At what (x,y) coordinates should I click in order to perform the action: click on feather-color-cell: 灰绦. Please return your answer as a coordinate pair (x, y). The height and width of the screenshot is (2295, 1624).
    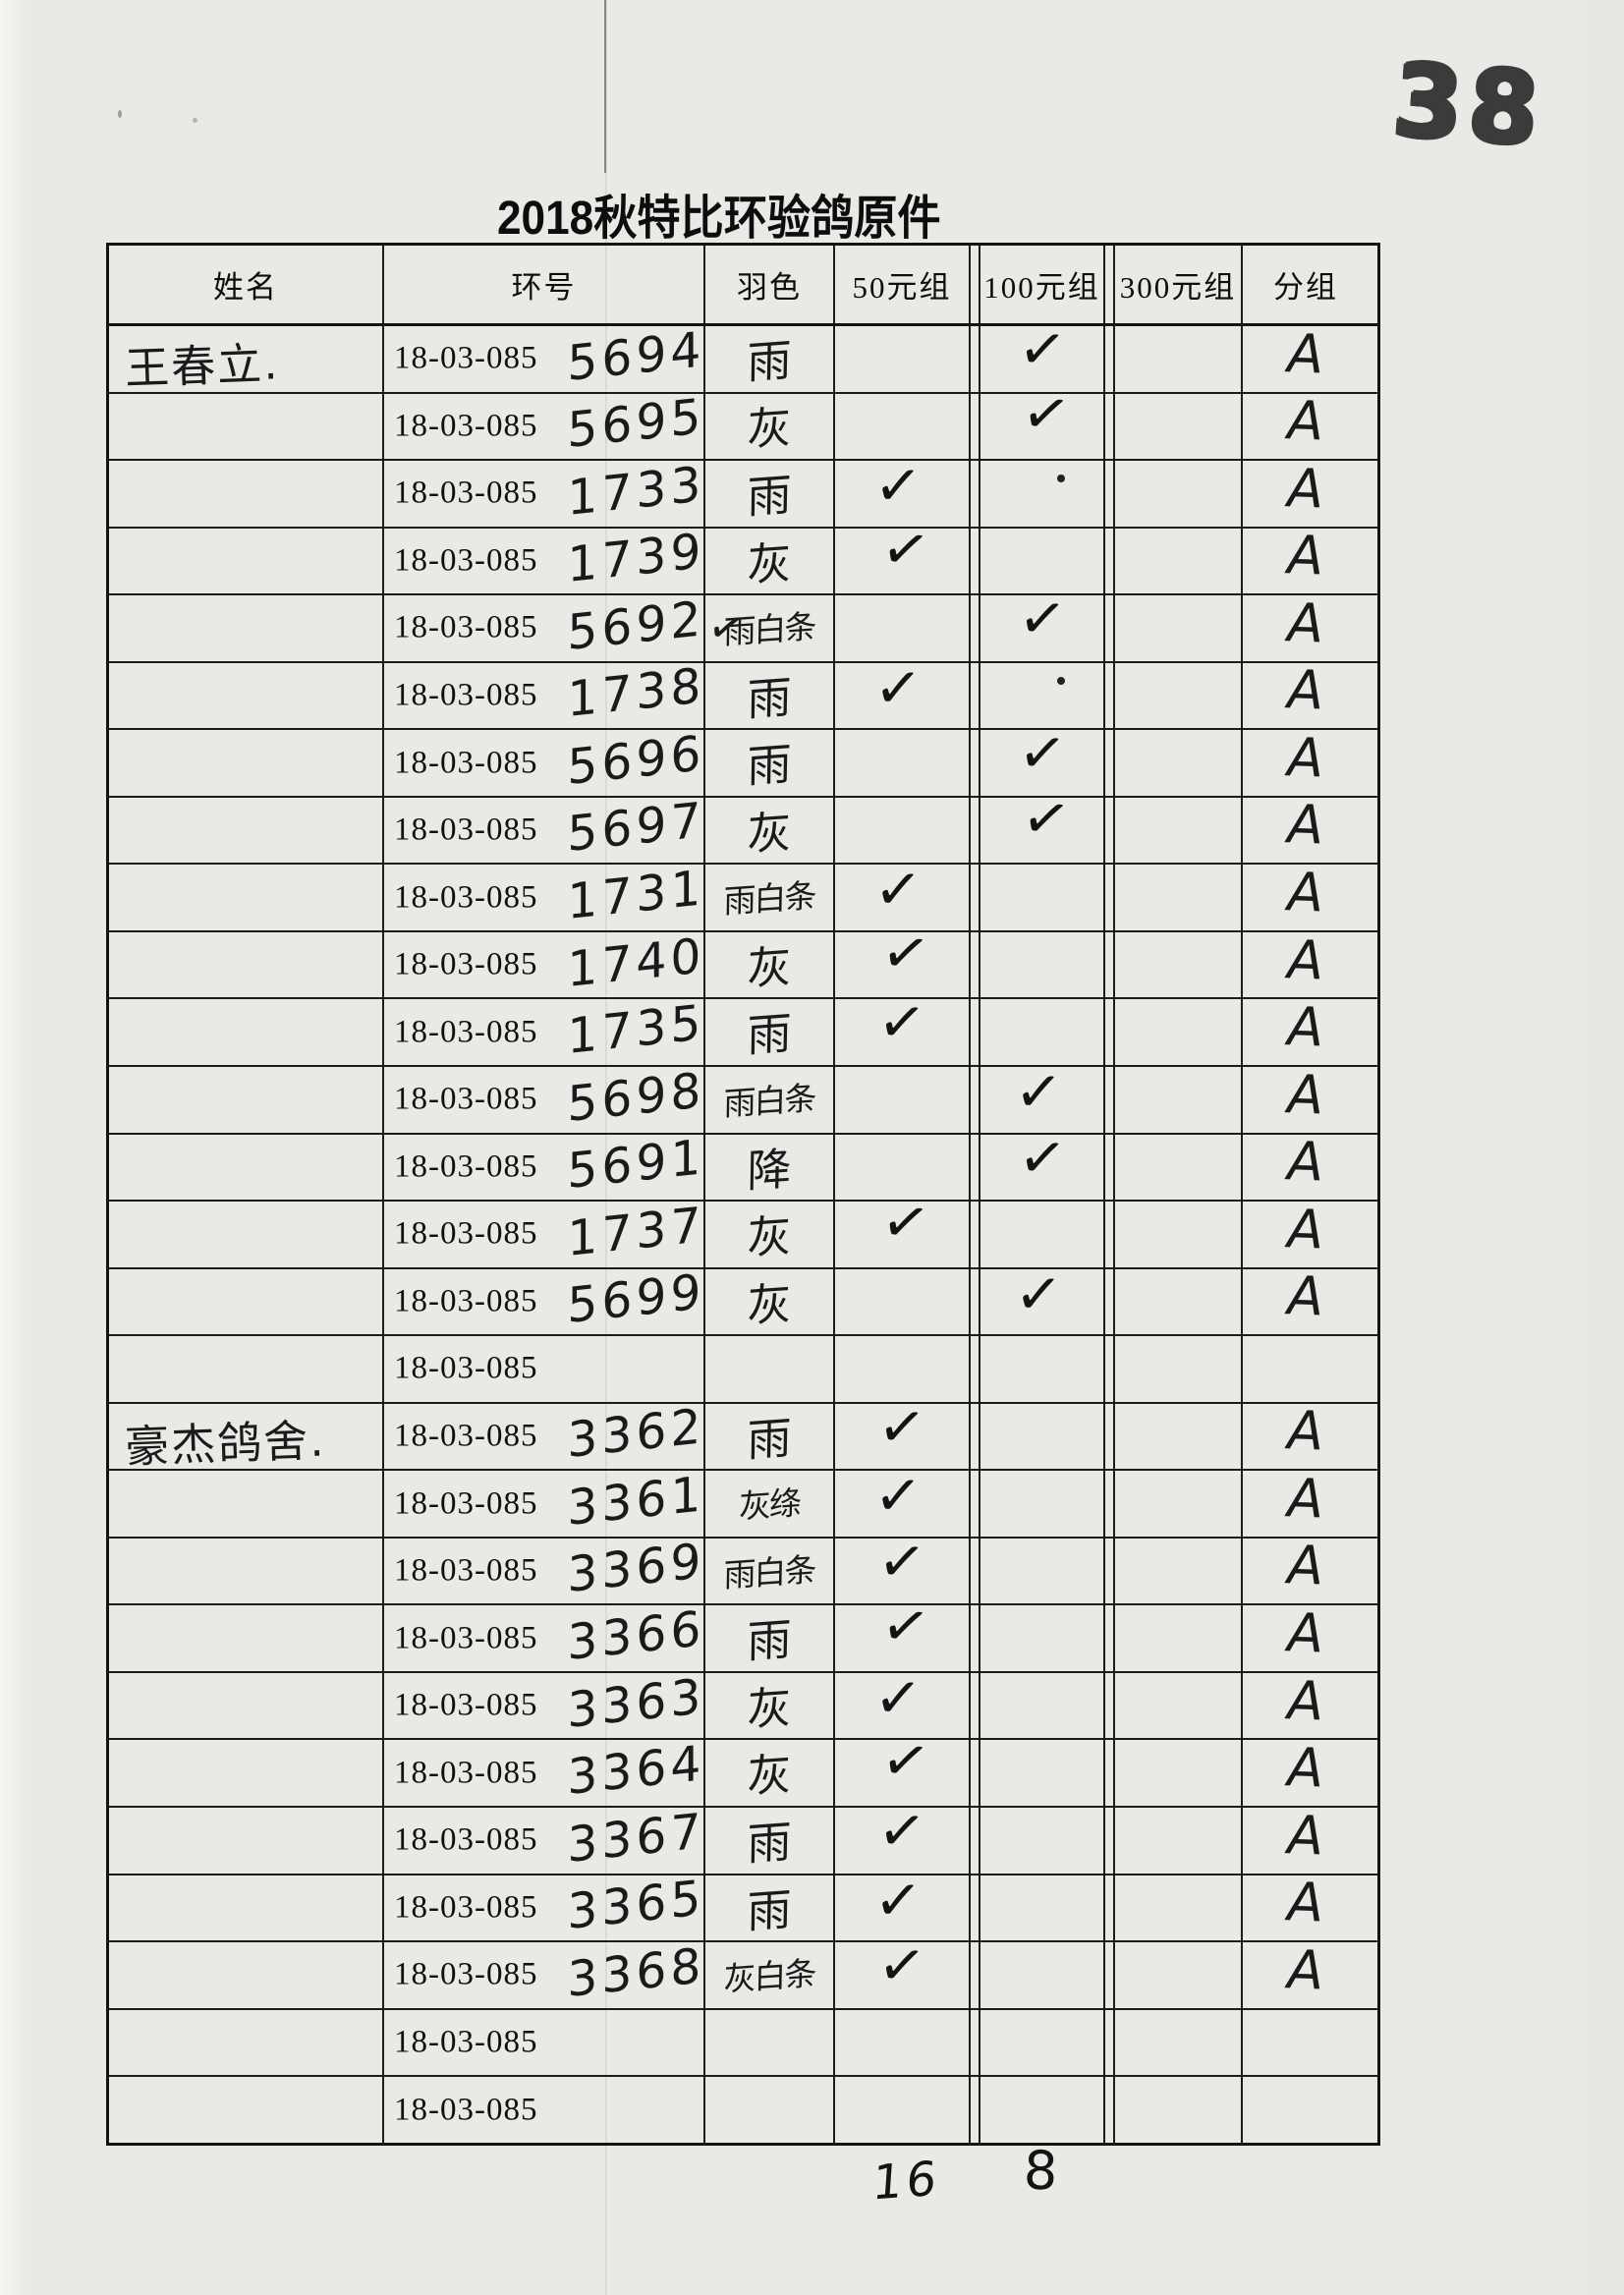
    Looking at the image, I should click on (770, 1504).